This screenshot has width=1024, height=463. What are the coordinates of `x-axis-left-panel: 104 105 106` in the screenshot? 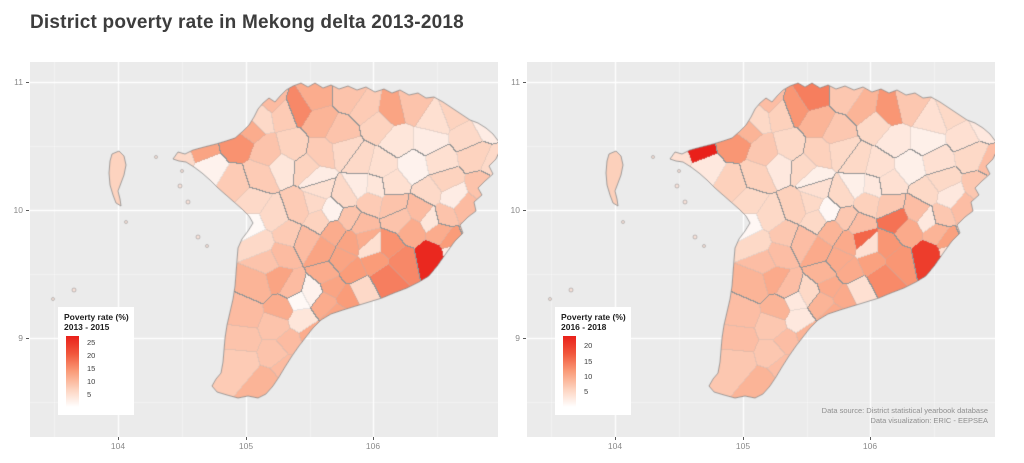 It's located at (264, 446).